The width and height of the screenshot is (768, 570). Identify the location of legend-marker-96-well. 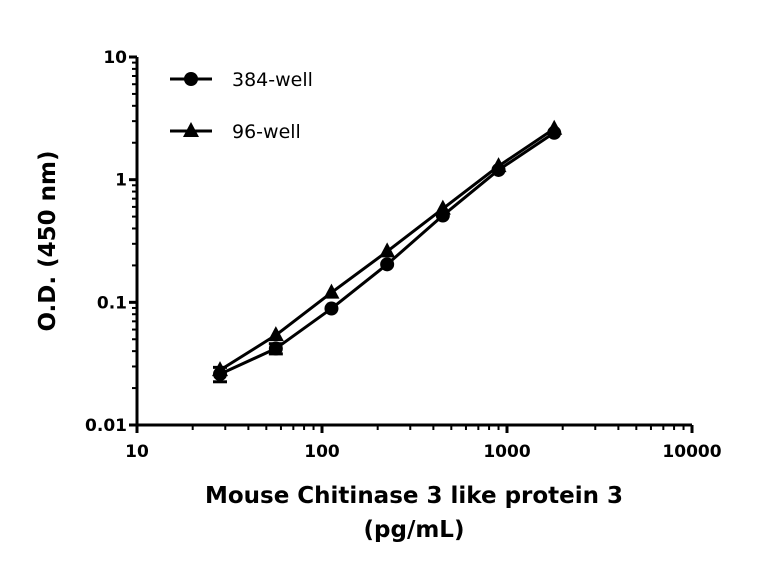
(191, 129).